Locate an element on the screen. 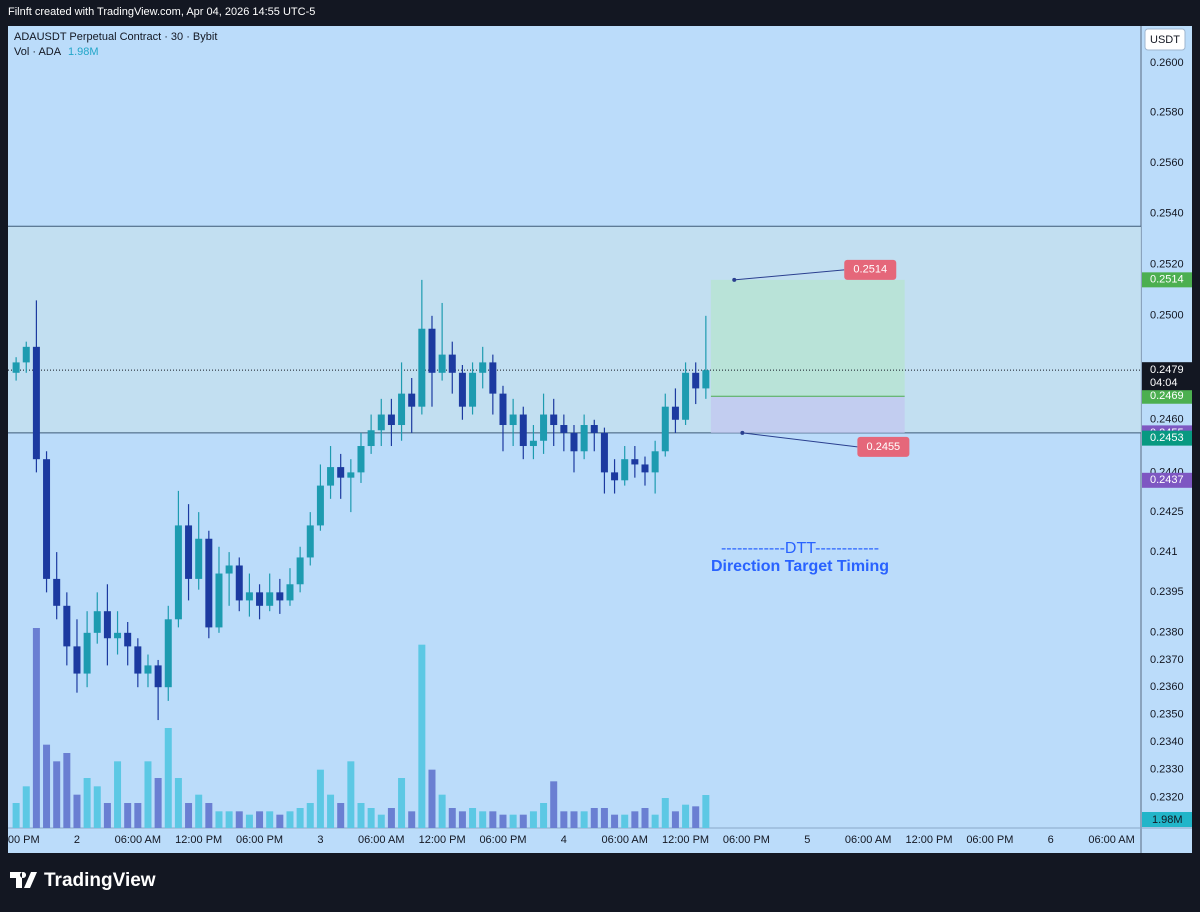 This screenshot has height=912, width=1200. price-label: 0.2453 is located at coordinates (1167, 438).